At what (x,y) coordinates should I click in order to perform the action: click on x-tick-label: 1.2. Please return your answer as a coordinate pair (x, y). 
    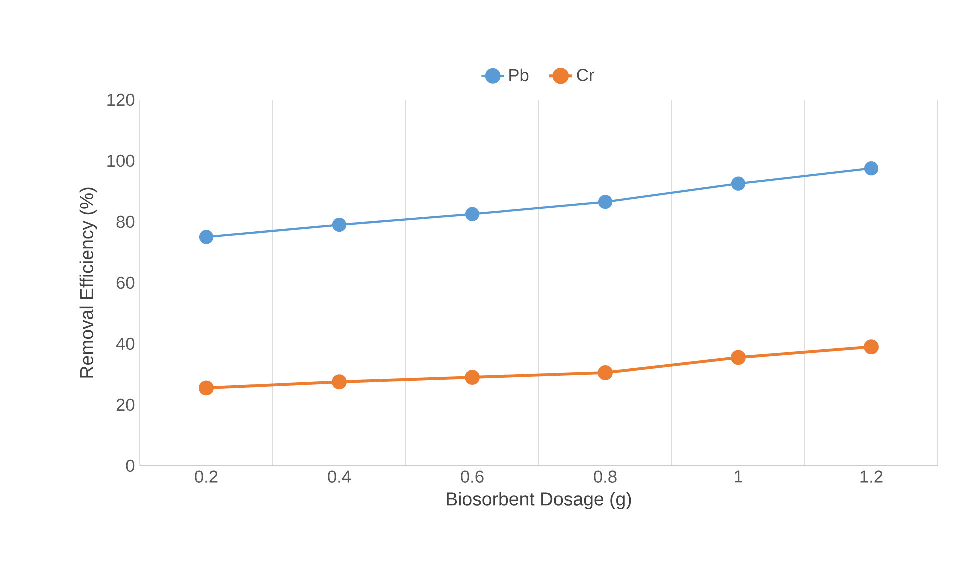
    Looking at the image, I should click on (871, 476).